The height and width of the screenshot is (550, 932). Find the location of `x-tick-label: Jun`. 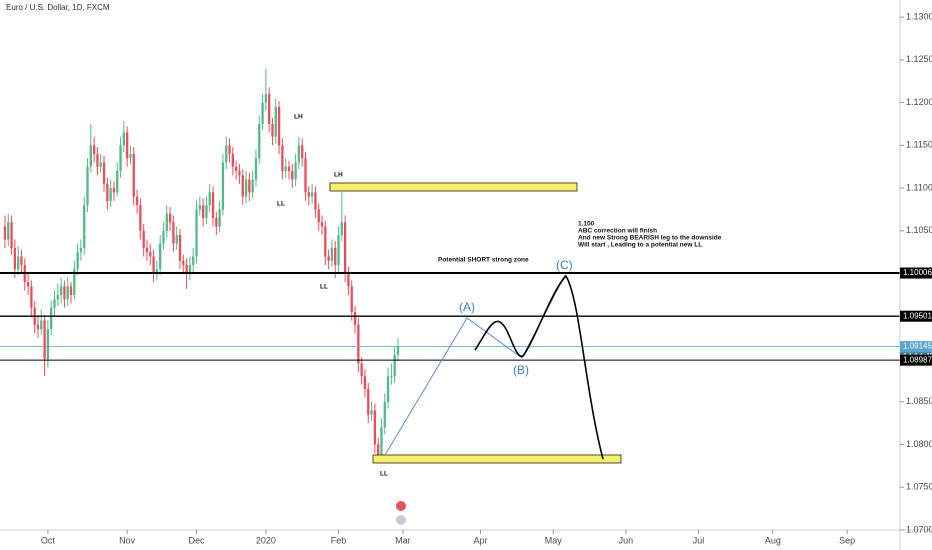

x-tick-label: Jun is located at coordinates (626, 540).